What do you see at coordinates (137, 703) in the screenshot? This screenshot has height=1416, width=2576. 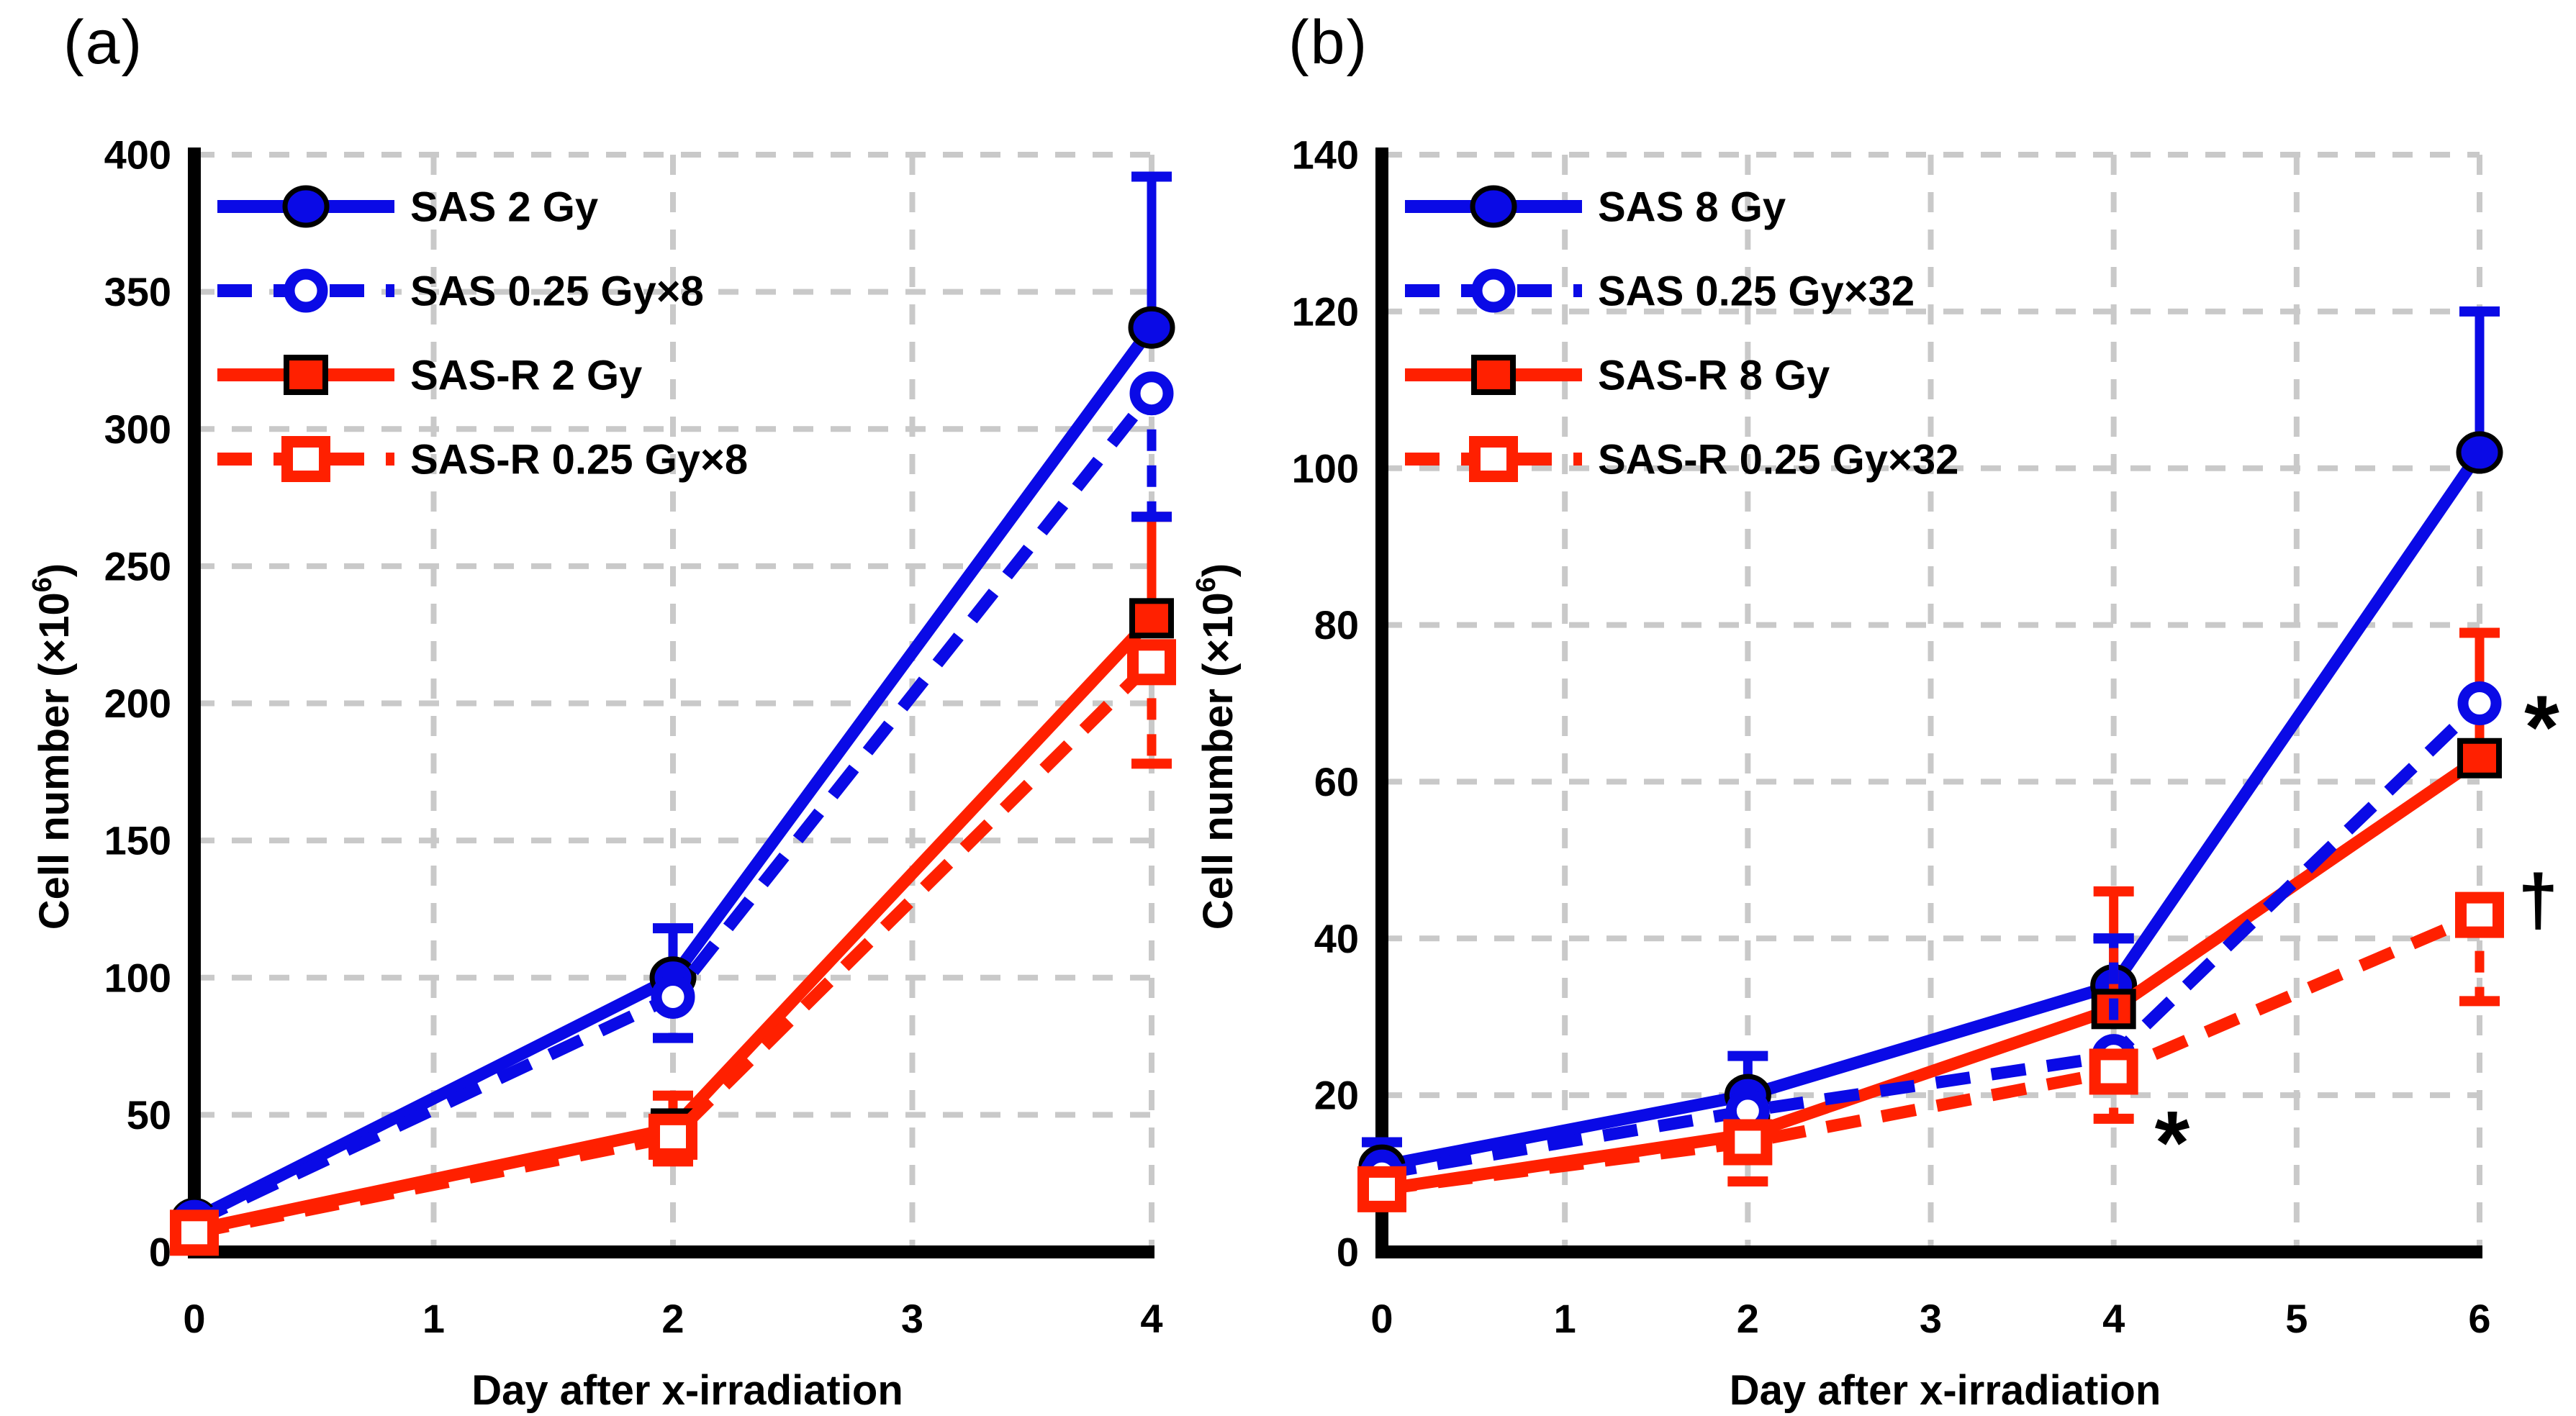 I see `y-tick-label: 200` at bounding box center [137, 703].